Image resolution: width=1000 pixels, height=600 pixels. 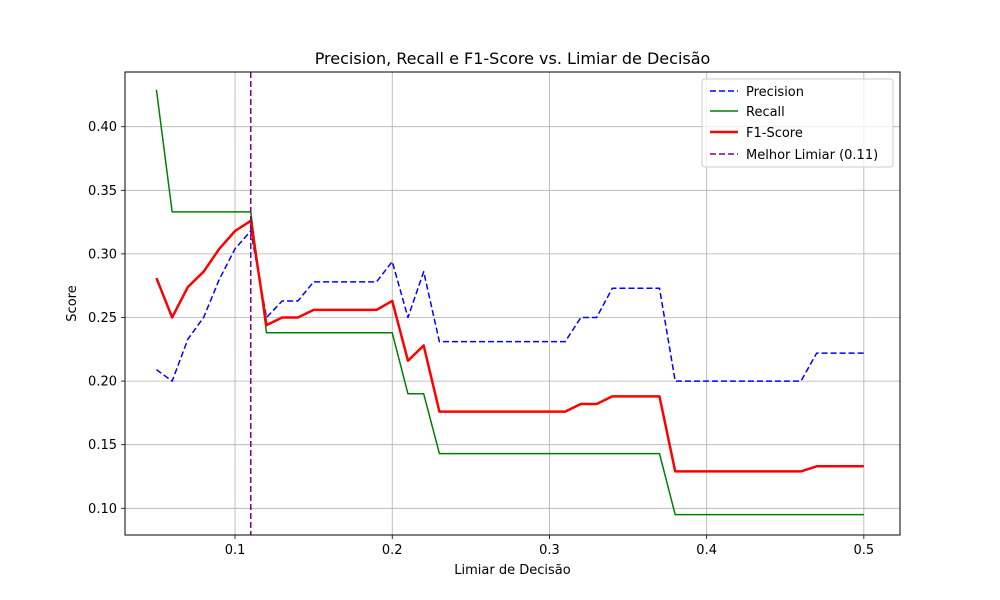 I want to click on x-tick-label: 0.4, so click(x=706, y=550).